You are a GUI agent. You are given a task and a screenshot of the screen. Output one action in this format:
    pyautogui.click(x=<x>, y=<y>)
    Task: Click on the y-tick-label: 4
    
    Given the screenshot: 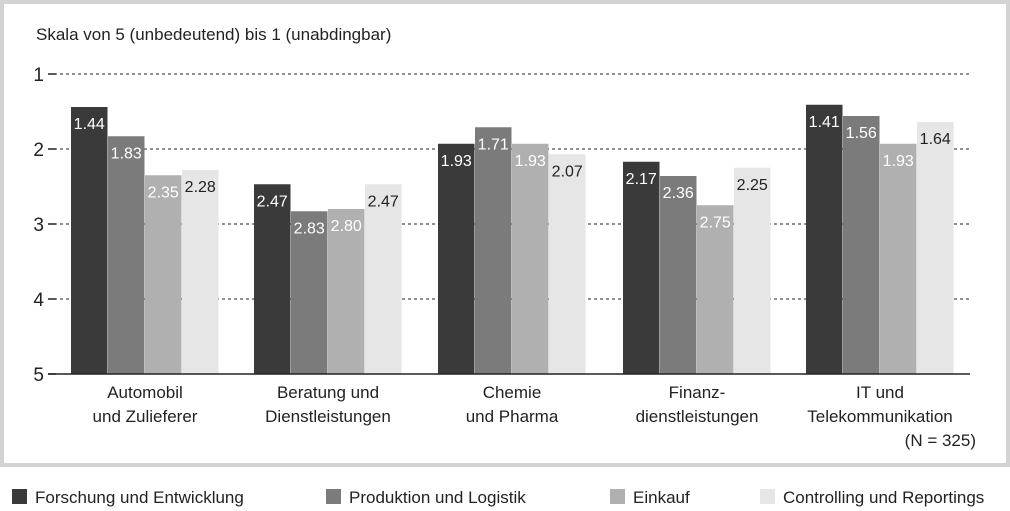 What is the action you would take?
    pyautogui.click(x=38, y=300)
    